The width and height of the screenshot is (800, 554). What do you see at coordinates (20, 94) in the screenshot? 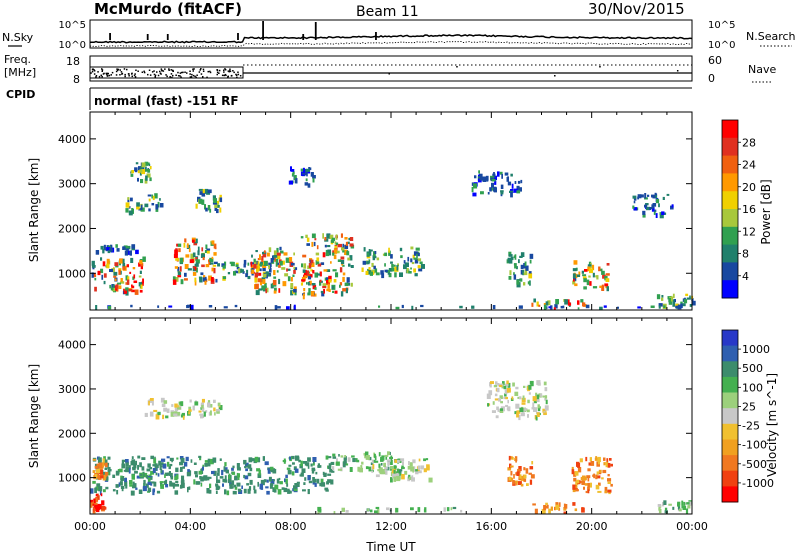
I see `cpid-label: CPID` at bounding box center [20, 94].